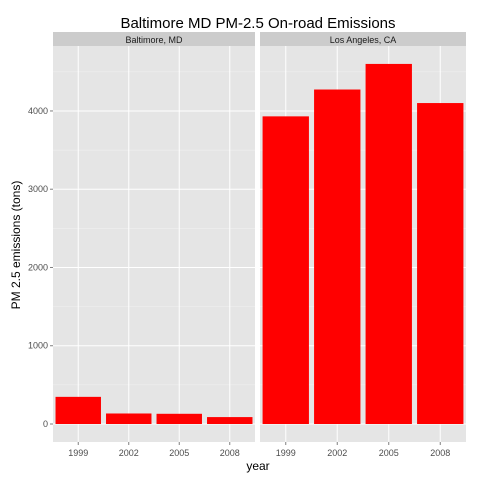 The width and height of the screenshot is (480, 480). What do you see at coordinates (38, 111) in the screenshot?
I see `y-tick-label: 4000` at bounding box center [38, 111].